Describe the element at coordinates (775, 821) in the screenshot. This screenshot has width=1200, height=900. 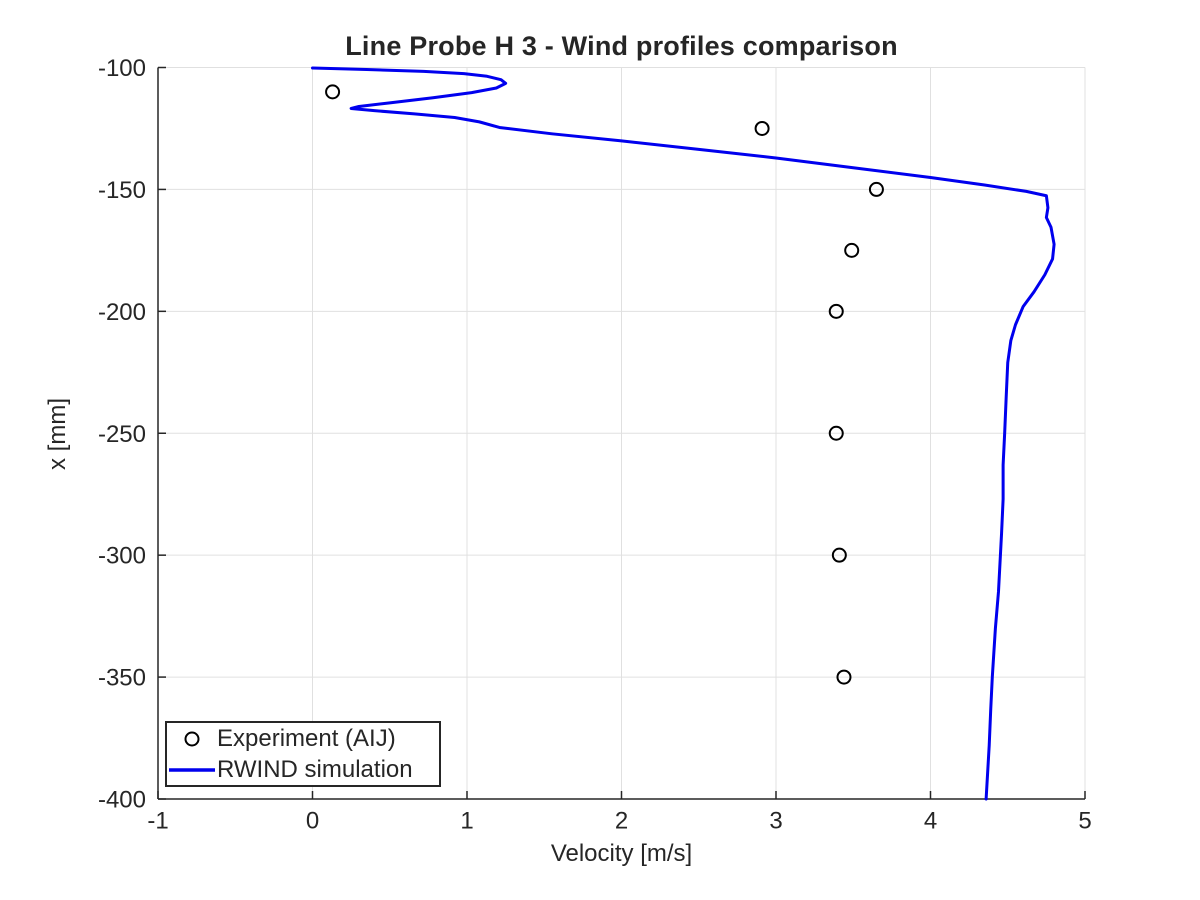
I see `x-tick-label: 3` at that location.